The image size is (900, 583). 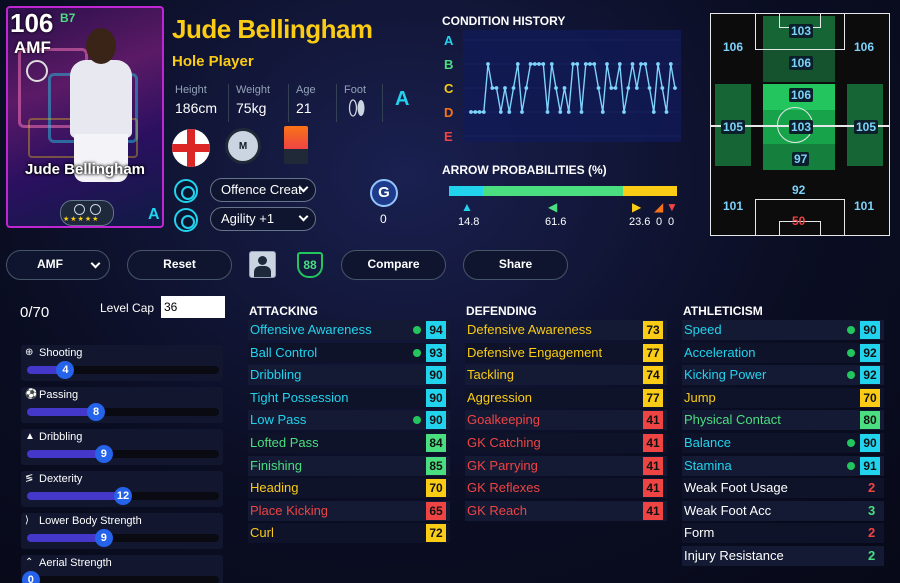 What do you see at coordinates (122, 405) in the screenshot?
I see `progression-slider: ⚽ Passing 8` at bounding box center [122, 405].